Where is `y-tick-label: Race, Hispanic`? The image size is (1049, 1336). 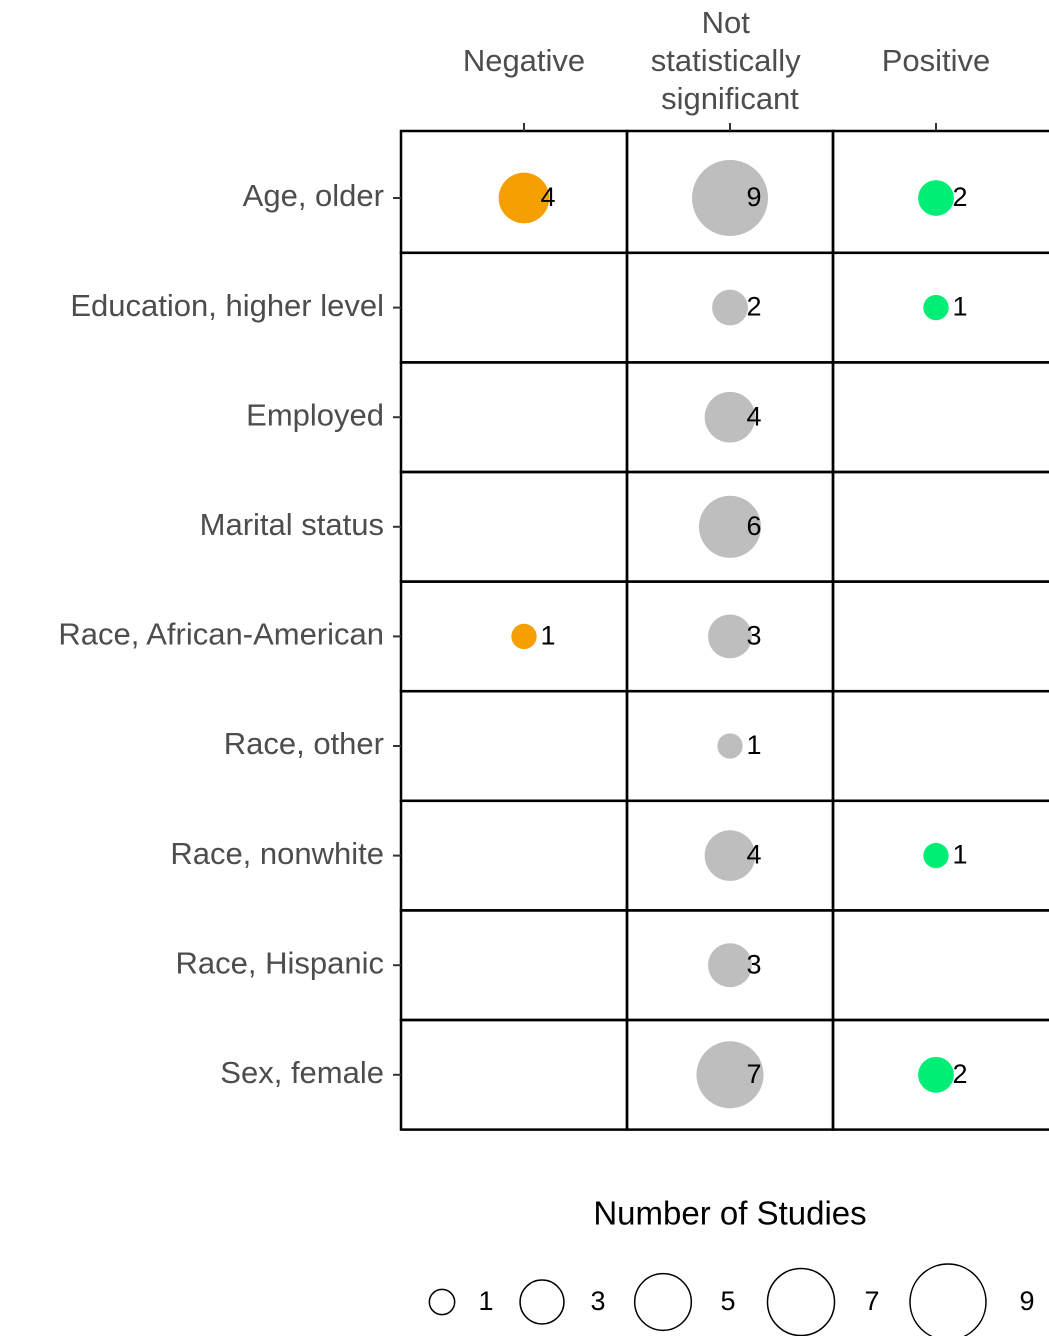 y-tick-label: Race, Hispanic is located at coordinates (280, 962).